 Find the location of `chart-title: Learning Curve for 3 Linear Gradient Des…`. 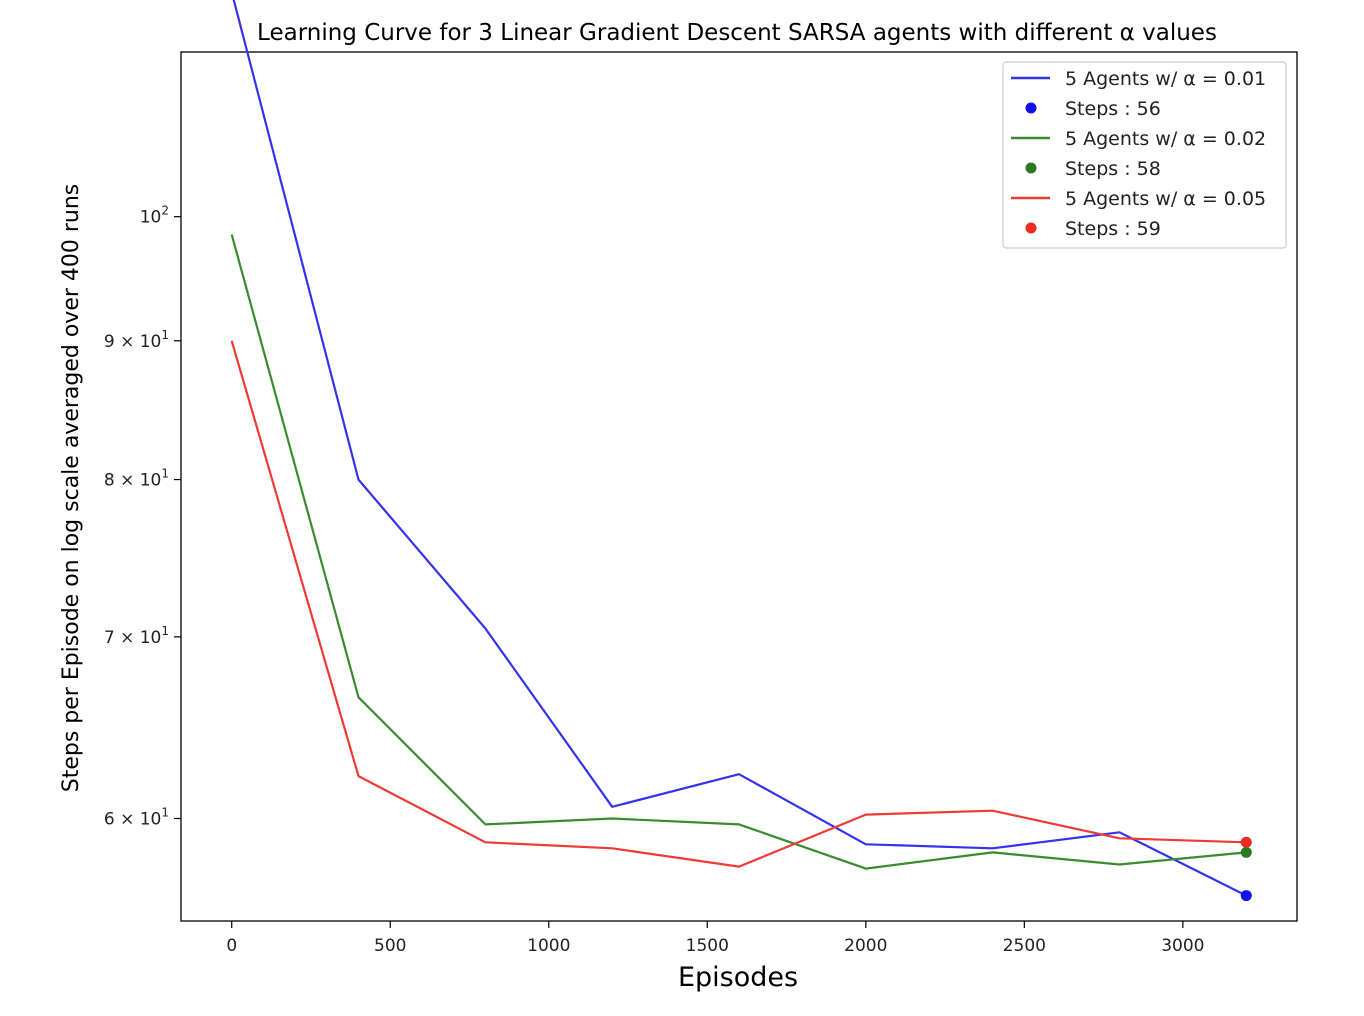

chart-title: Learning Curve for 3 Linear Gradient Des… is located at coordinates (737, 33).